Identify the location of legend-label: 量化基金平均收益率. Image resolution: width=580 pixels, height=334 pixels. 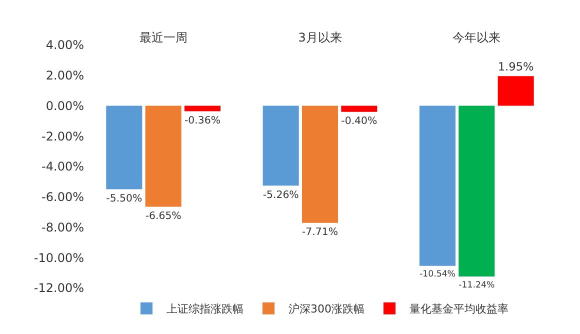
(459, 309).